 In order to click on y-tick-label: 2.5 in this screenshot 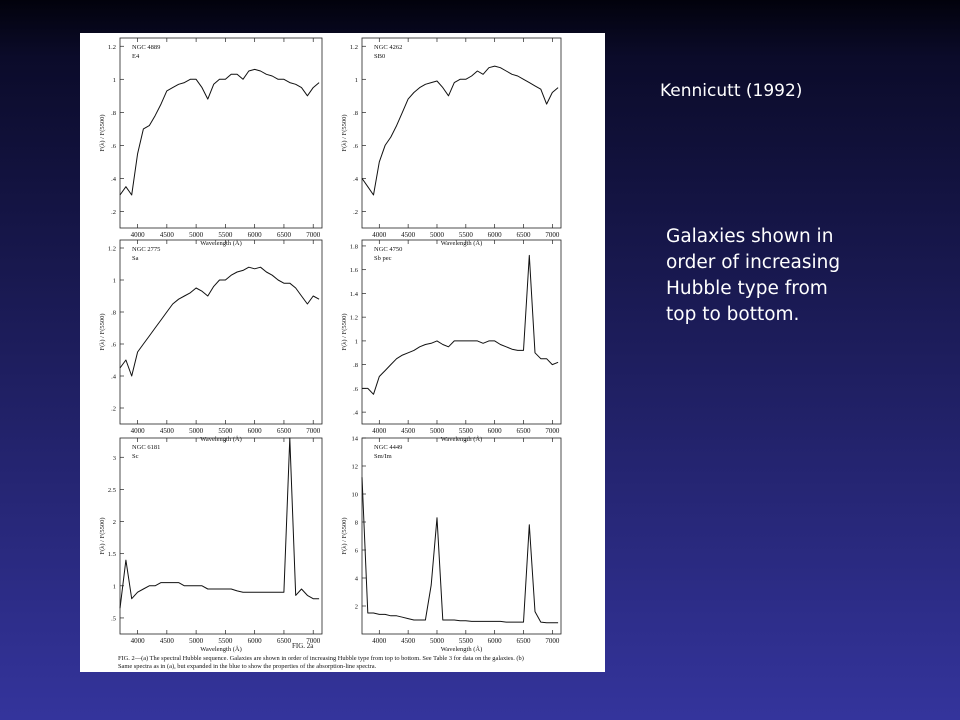, I will do `click(112, 490)`.